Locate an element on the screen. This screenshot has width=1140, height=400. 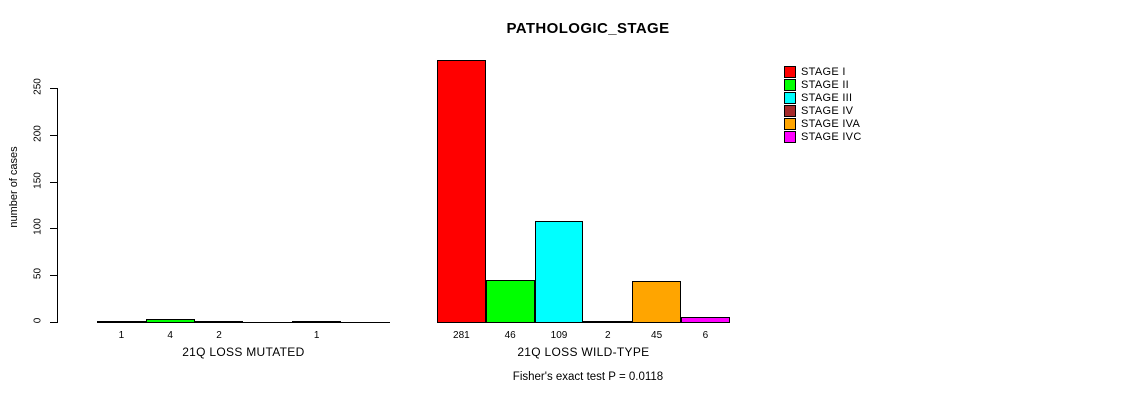
chart-title: PATHOLOGIC_STAGE is located at coordinates (588, 28).